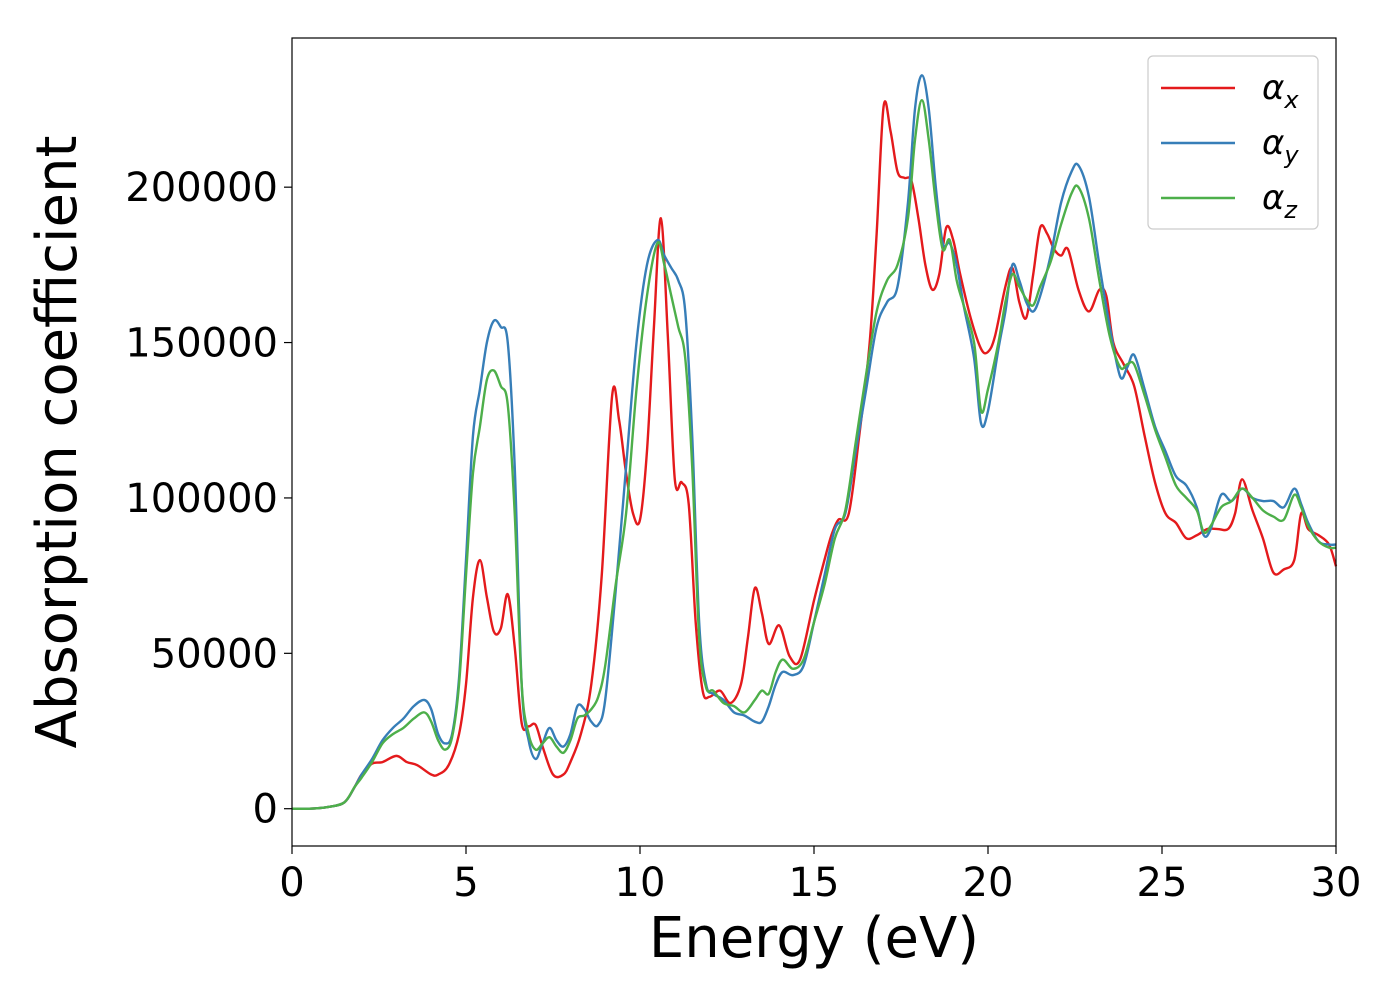 The image size is (1400, 1000). I want to click on y-axis-title: Absorption coefficient, so click(57, 442).